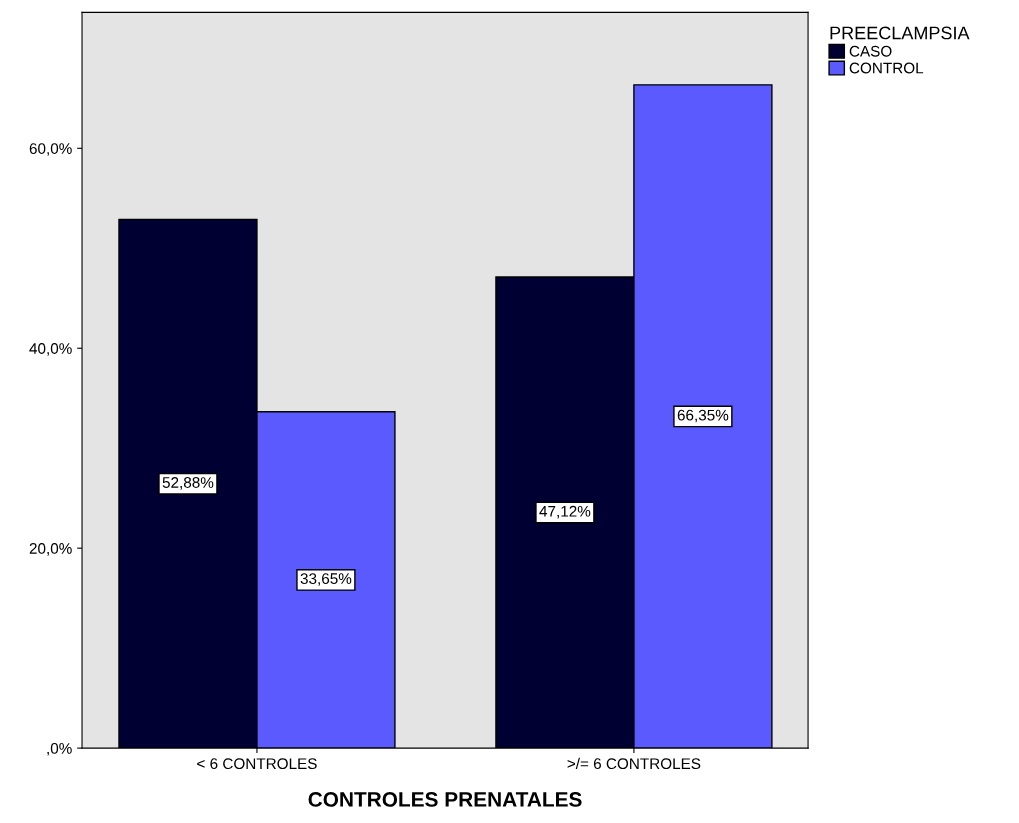 The width and height of the screenshot is (1019, 823). I want to click on data-label: 47,12%, so click(565, 512).